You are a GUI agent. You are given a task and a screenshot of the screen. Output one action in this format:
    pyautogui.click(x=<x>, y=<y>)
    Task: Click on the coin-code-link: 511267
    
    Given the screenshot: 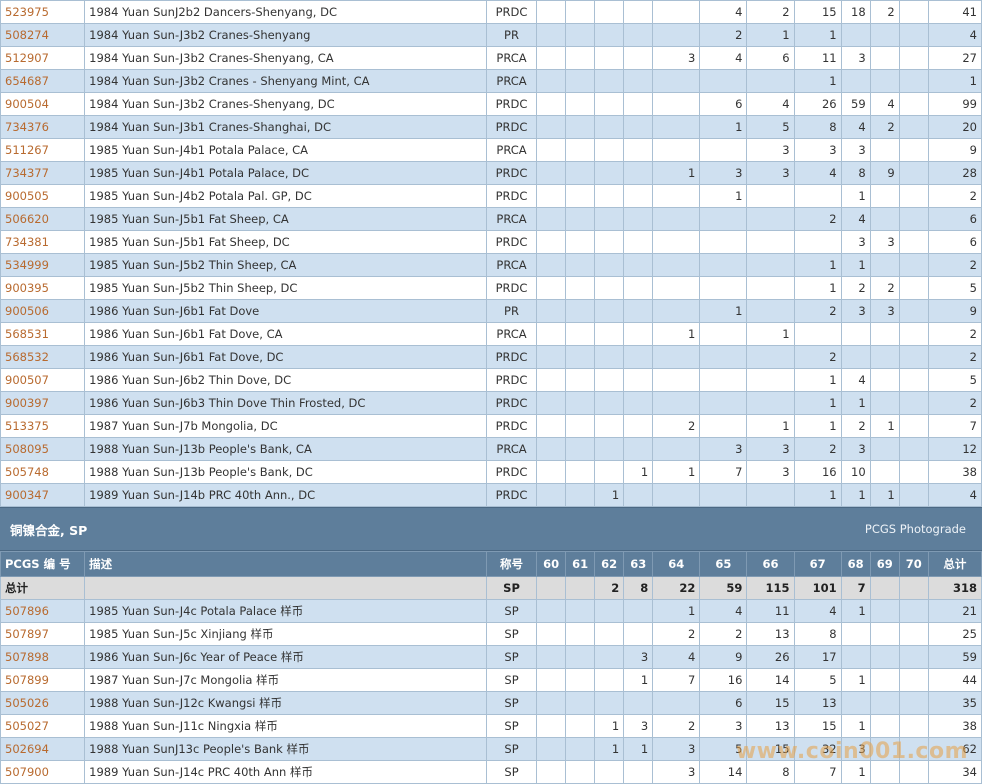 What is the action you would take?
    pyautogui.click(x=27, y=150)
    